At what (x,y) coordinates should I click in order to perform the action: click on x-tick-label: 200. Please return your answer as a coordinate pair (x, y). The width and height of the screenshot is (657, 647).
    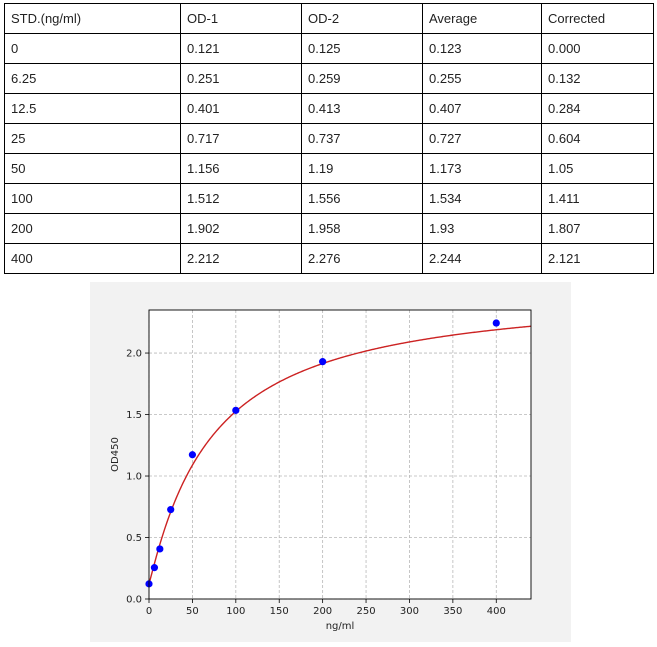
    Looking at the image, I should click on (322, 611).